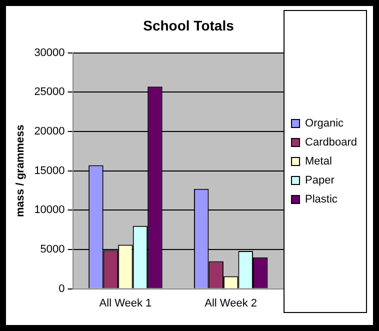  What do you see at coordinates (49, 52) in the screenshot?
I see `y-tick-label: 30000` at bounding box center [49, 52].